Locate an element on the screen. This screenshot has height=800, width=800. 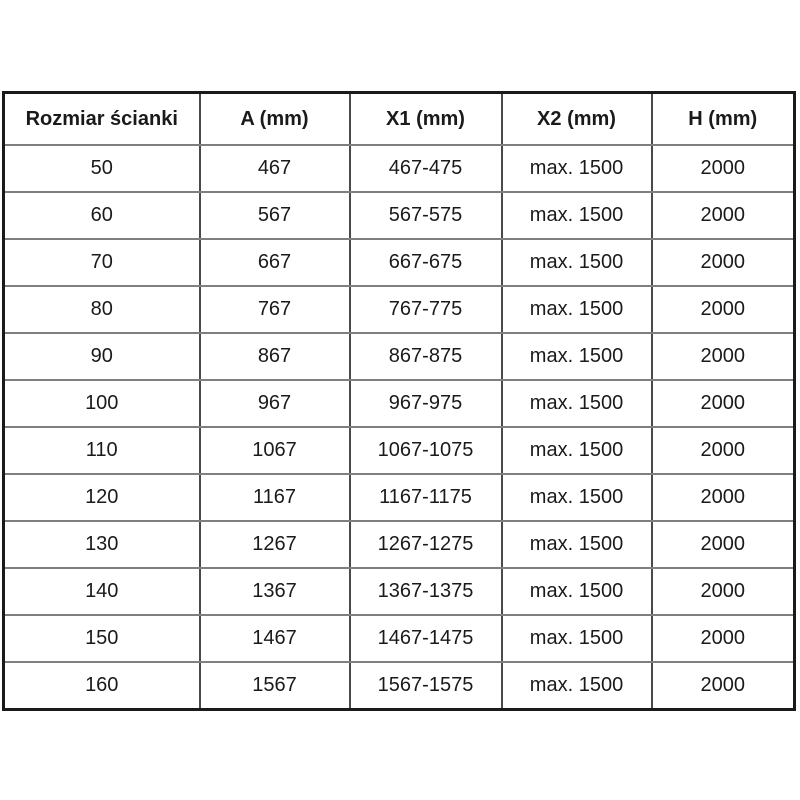
table-cell: 567 is located at coordinates (274, 215).